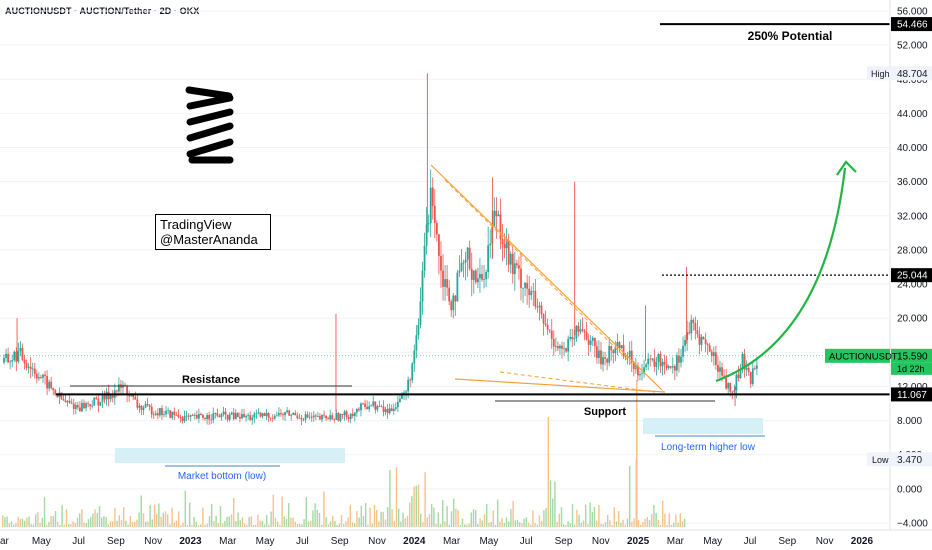 The image size is (932, 550). What do you see at coordinates (857, 355) in the screenshot?
I see `symbol-badge` at bounding box center [857, 355].